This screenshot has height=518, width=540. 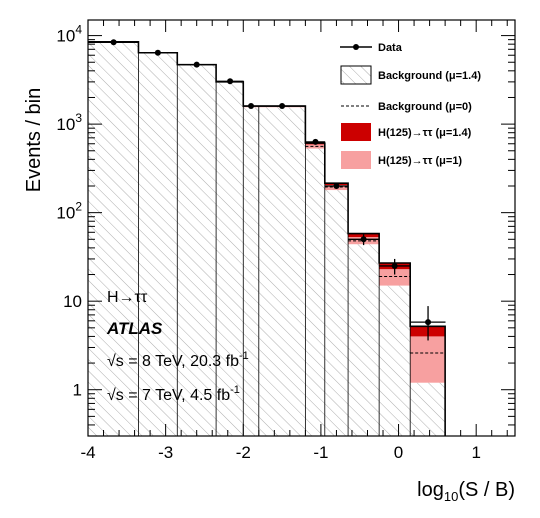 I want to click on x-tick-label: -4, so click(x=87, y=452).